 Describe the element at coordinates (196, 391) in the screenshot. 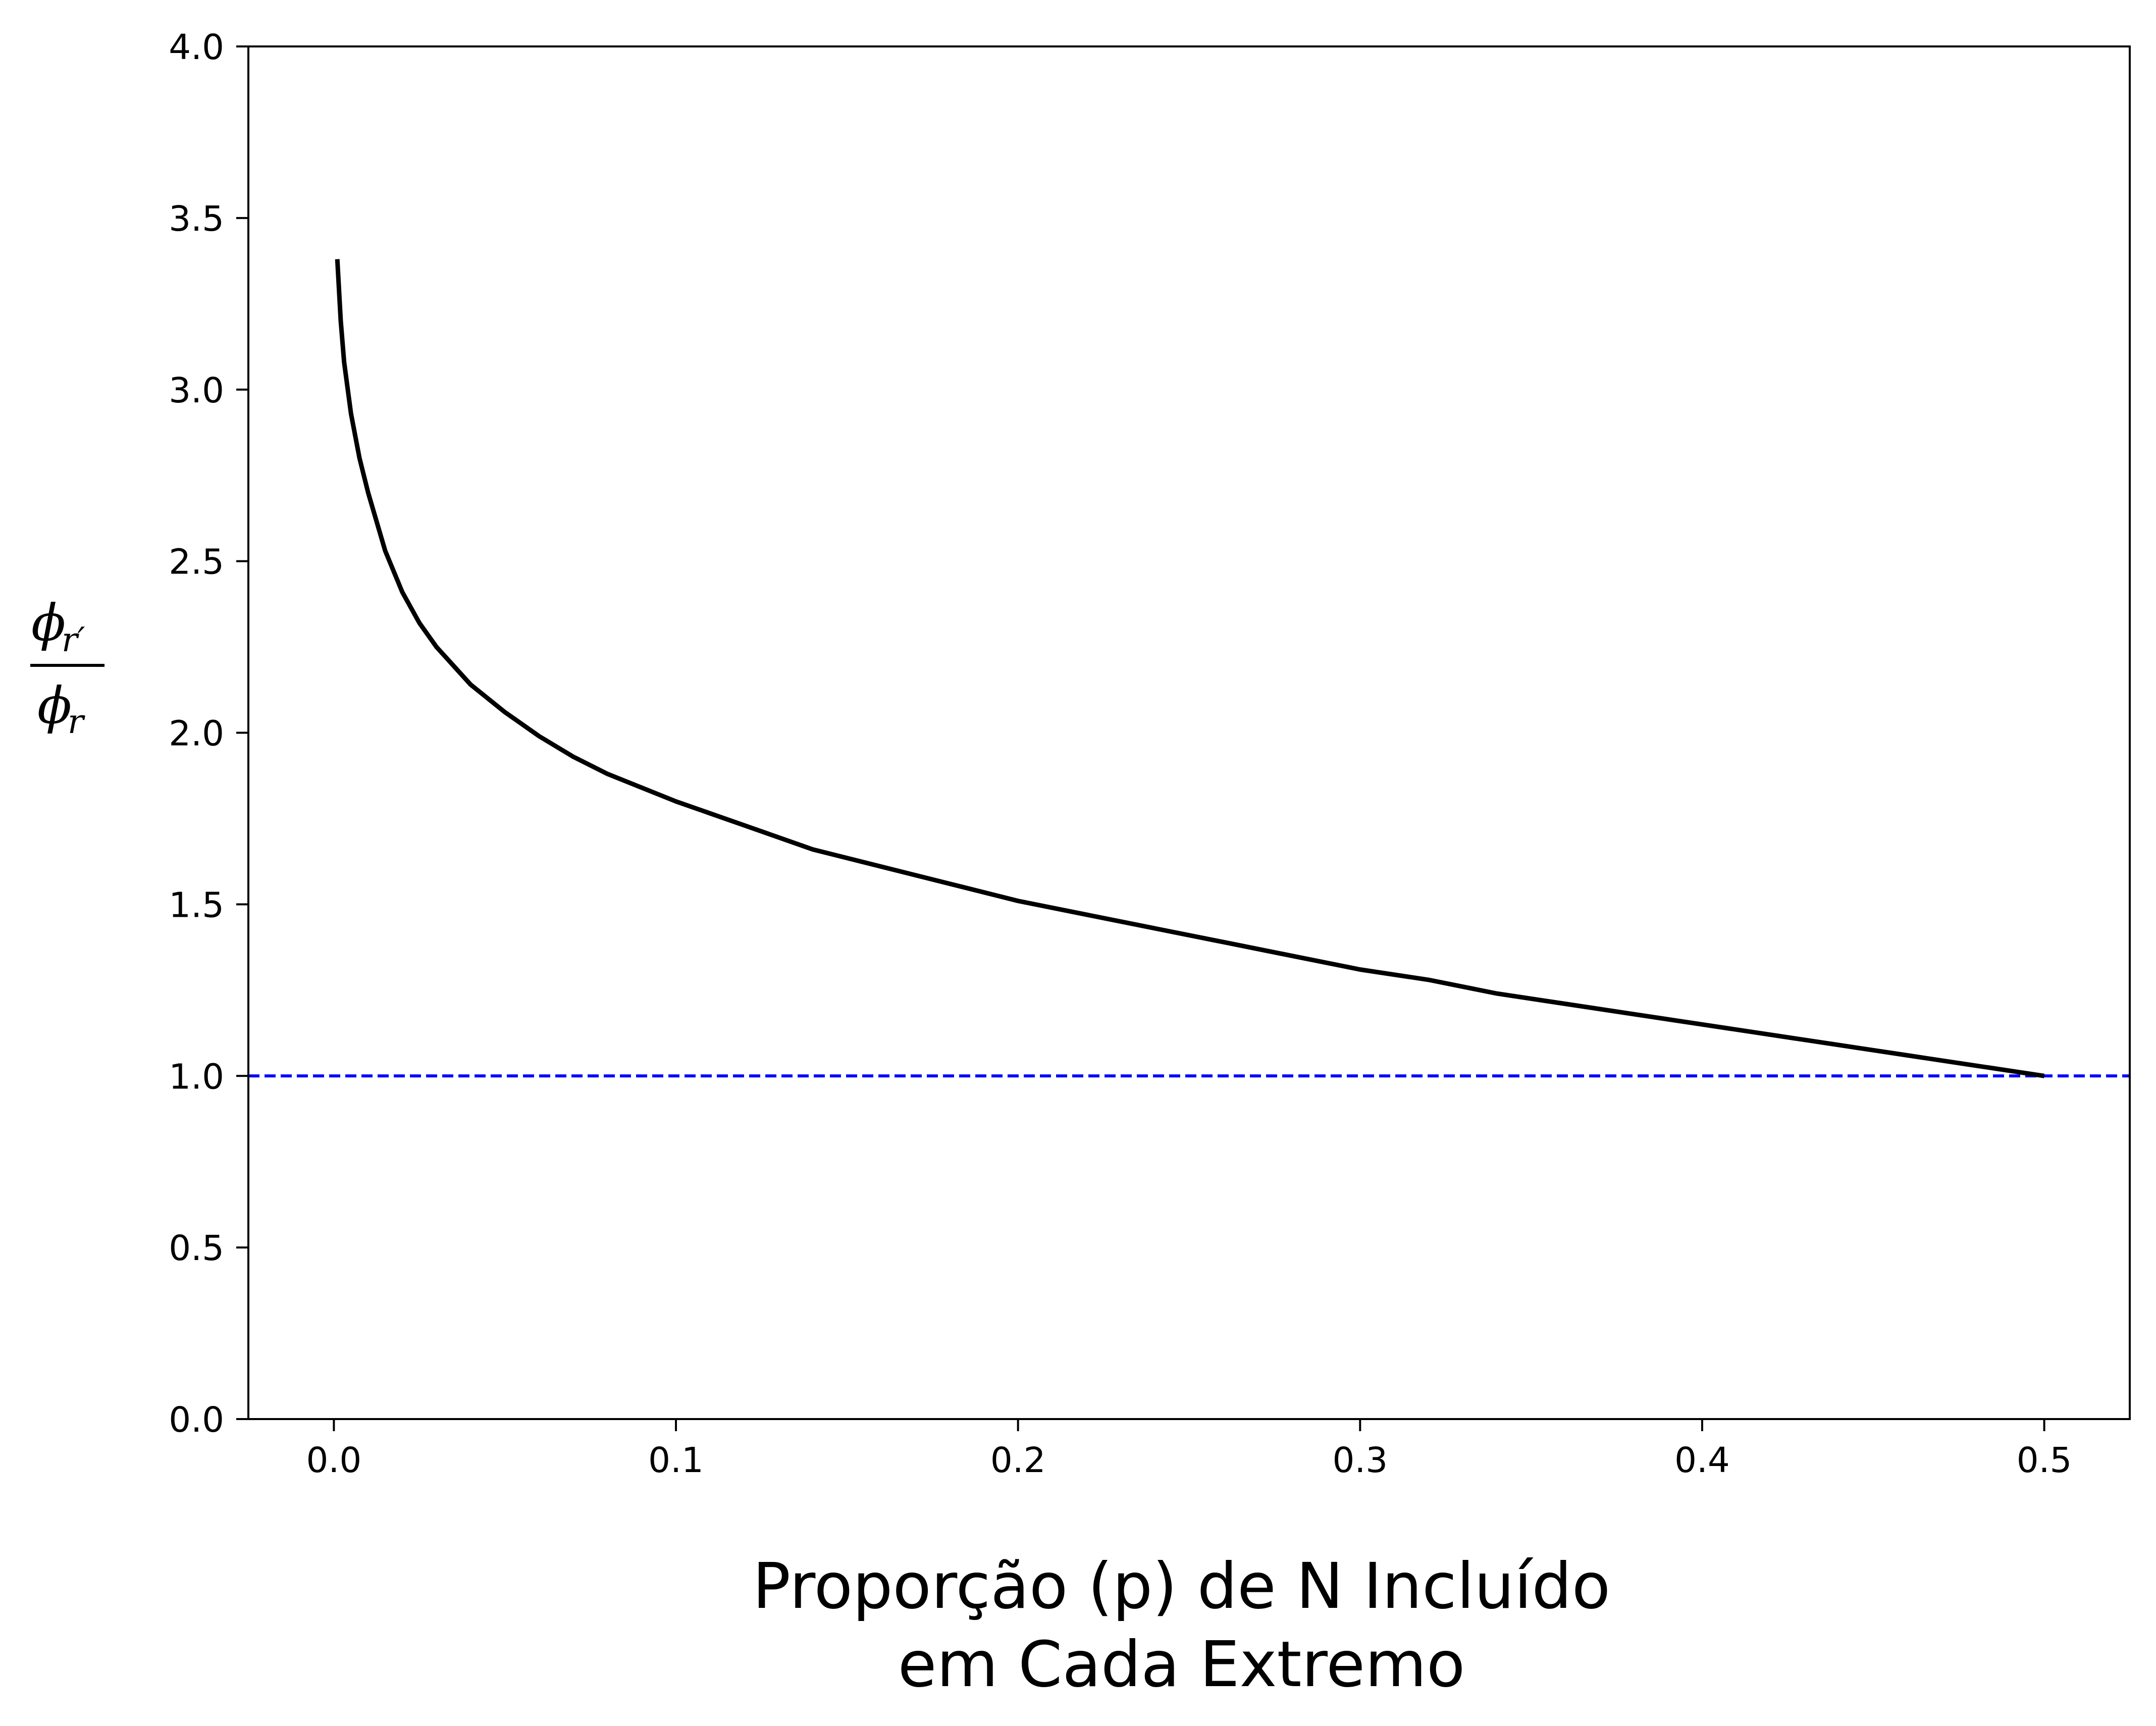

I see `y-tick-label: 3.0` at that location.